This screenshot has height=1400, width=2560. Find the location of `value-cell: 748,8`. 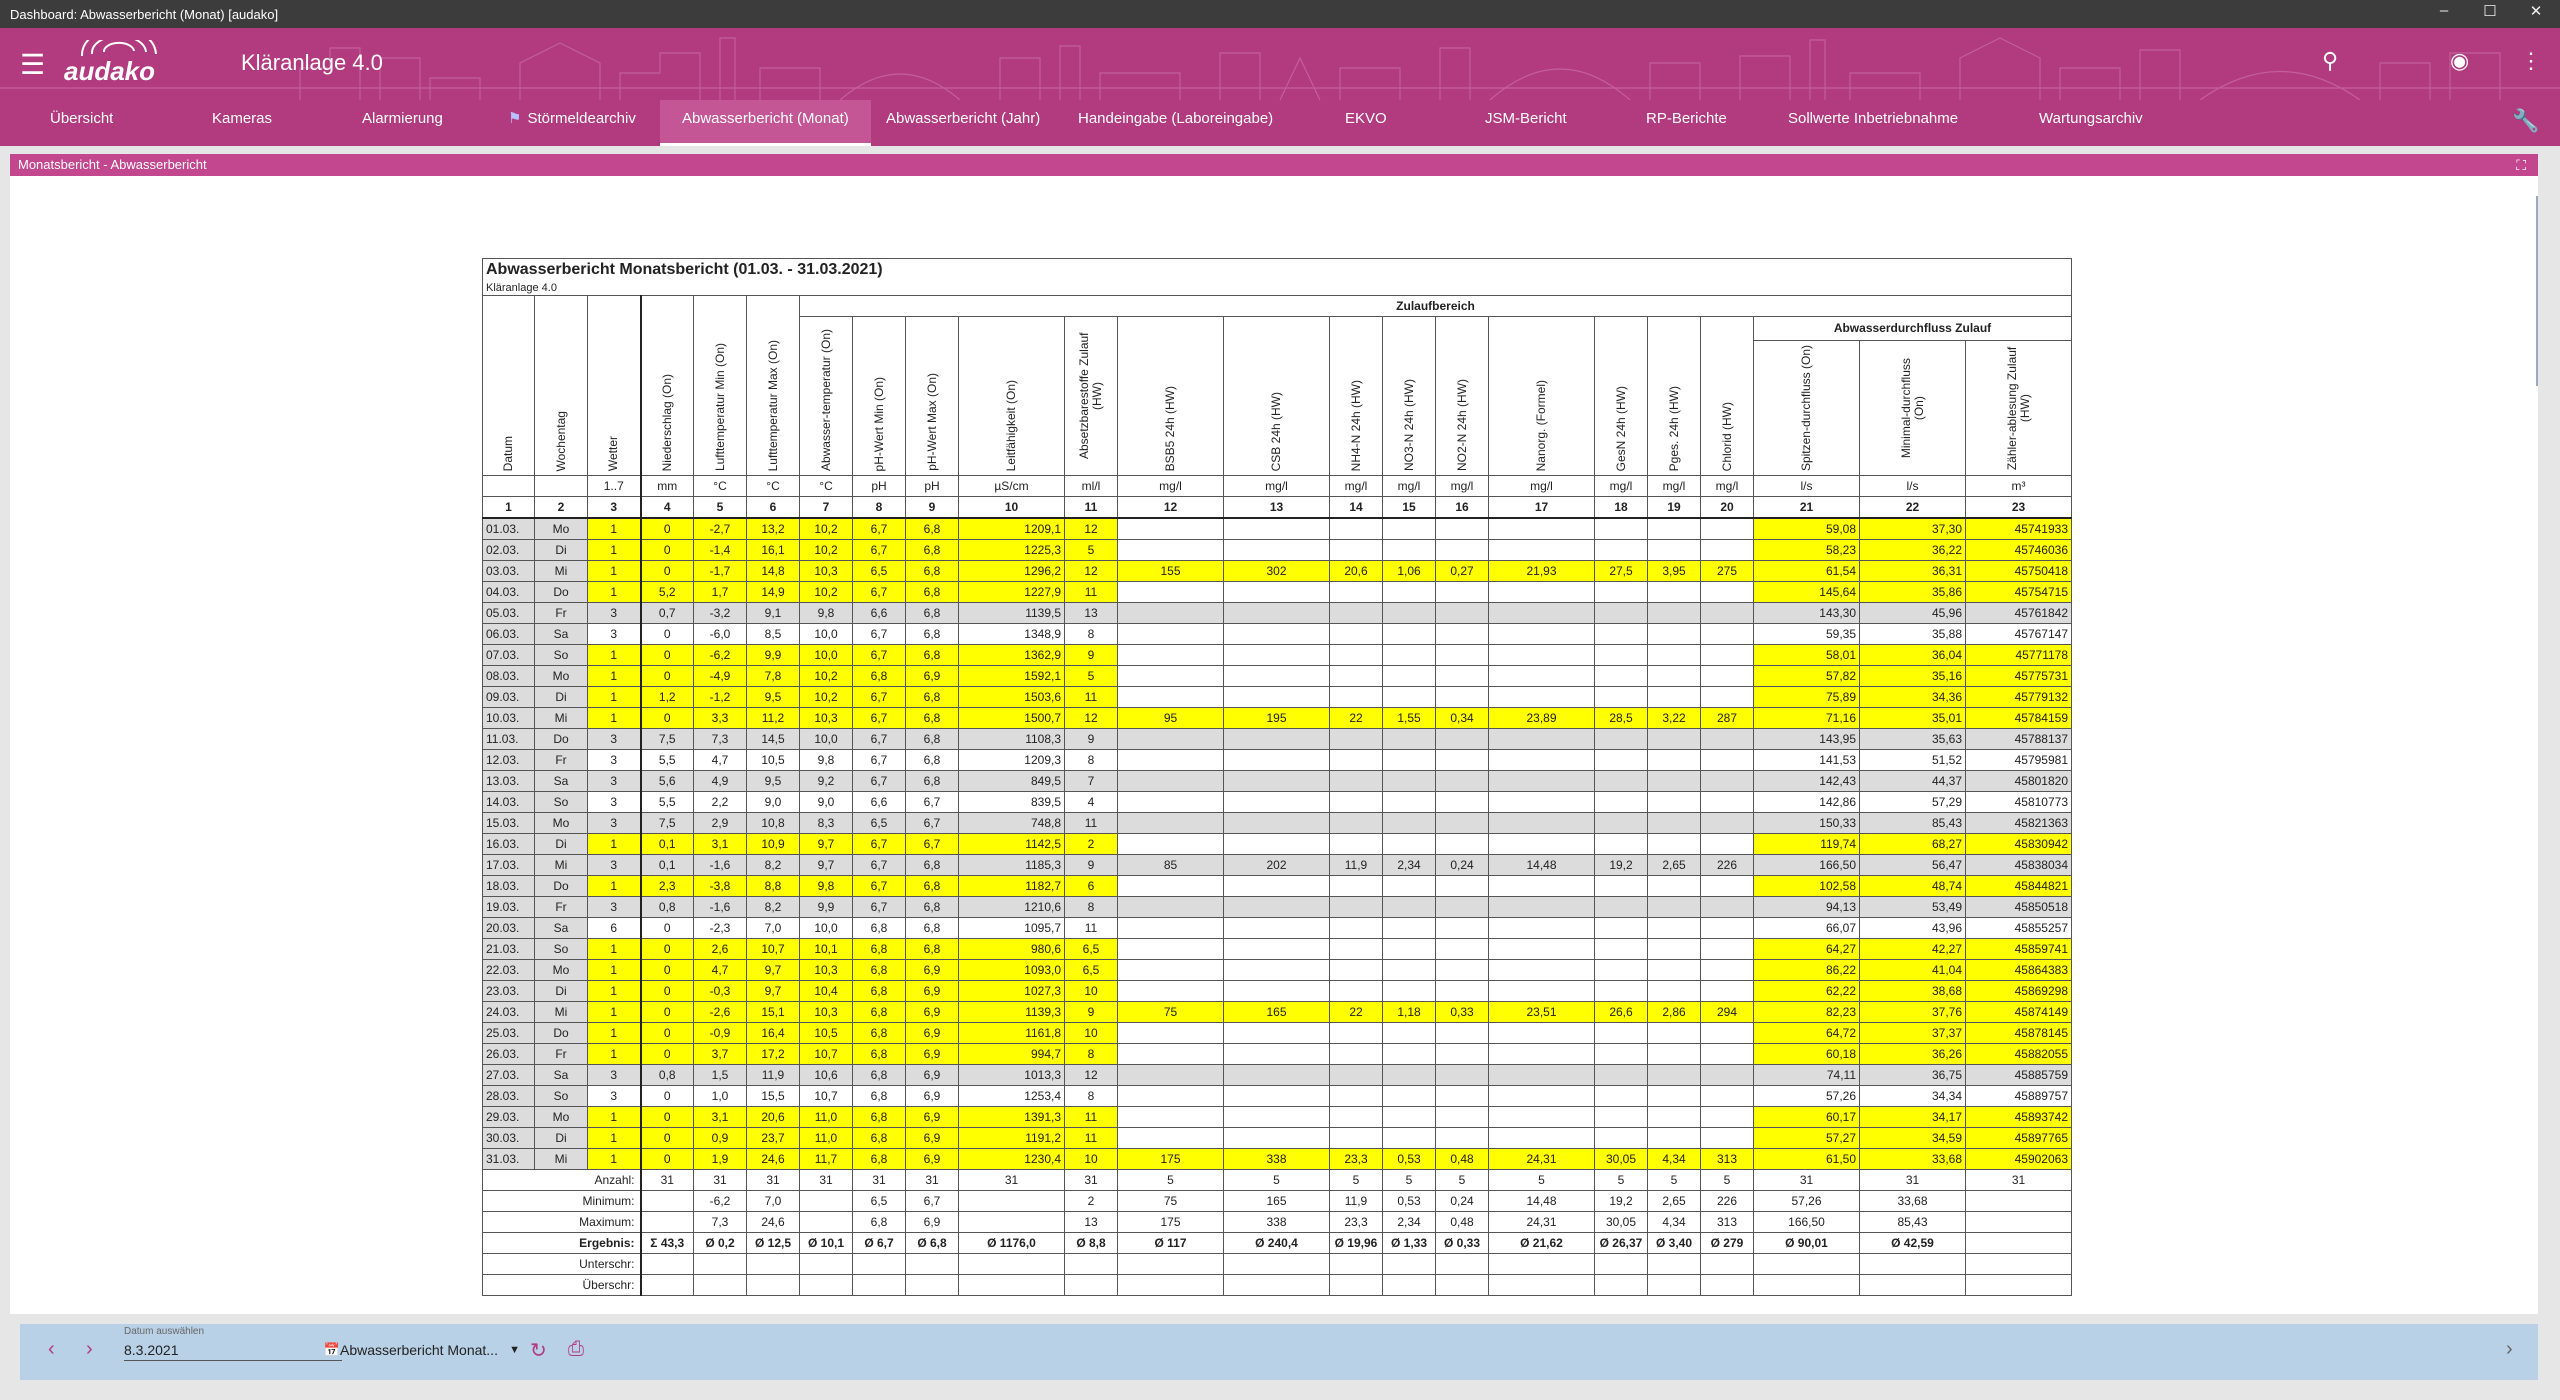

value-cell: 748,8 is located at coordinates (1011, 823).